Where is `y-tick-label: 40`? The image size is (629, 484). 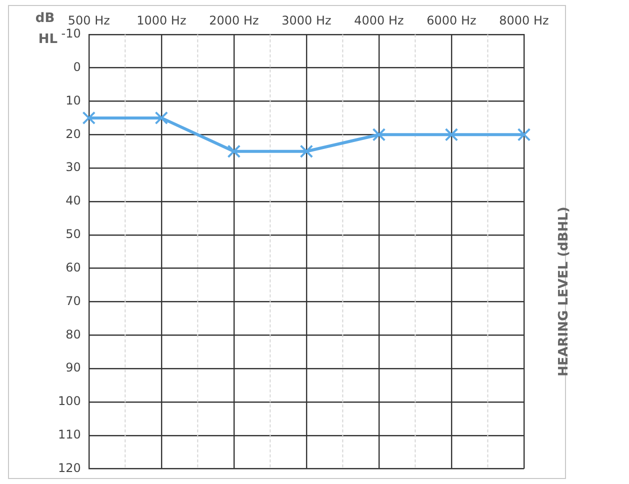 y-tick-label: 40 is located at coordinates (73, 201).